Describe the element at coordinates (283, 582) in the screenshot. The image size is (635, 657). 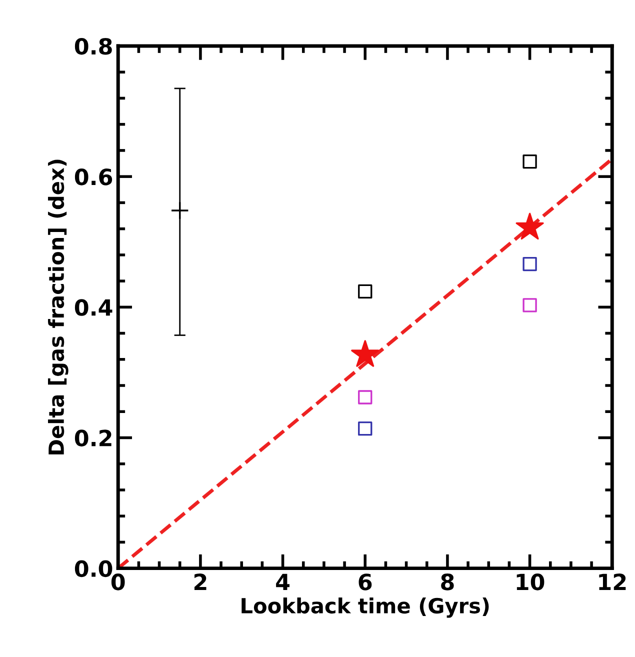
I see `x-tick-label: 4` at that location.